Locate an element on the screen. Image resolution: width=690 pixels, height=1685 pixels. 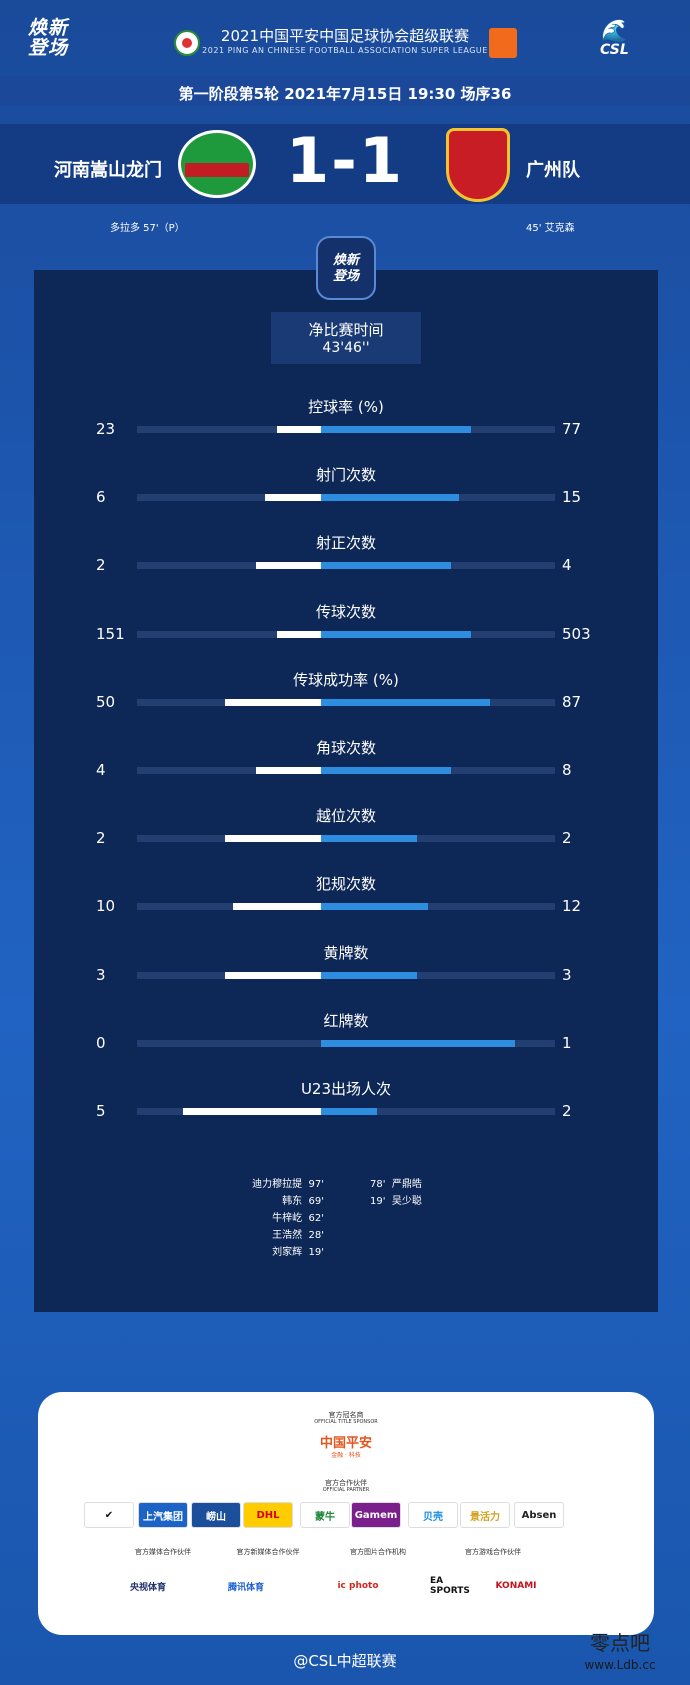
sub-name: 刘家辉 is located at coordinates (287, 1252).